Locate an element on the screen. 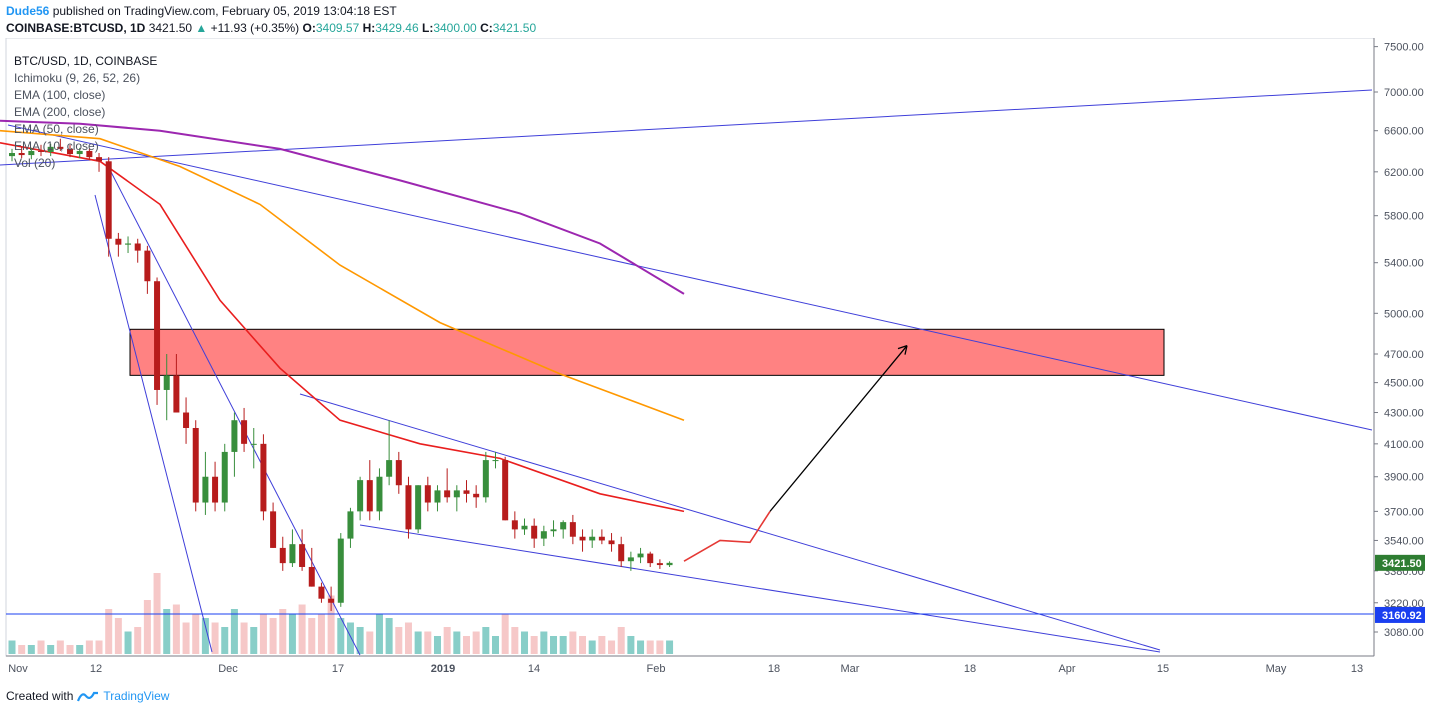  projection-arrow is located at coordinates (838, 428).